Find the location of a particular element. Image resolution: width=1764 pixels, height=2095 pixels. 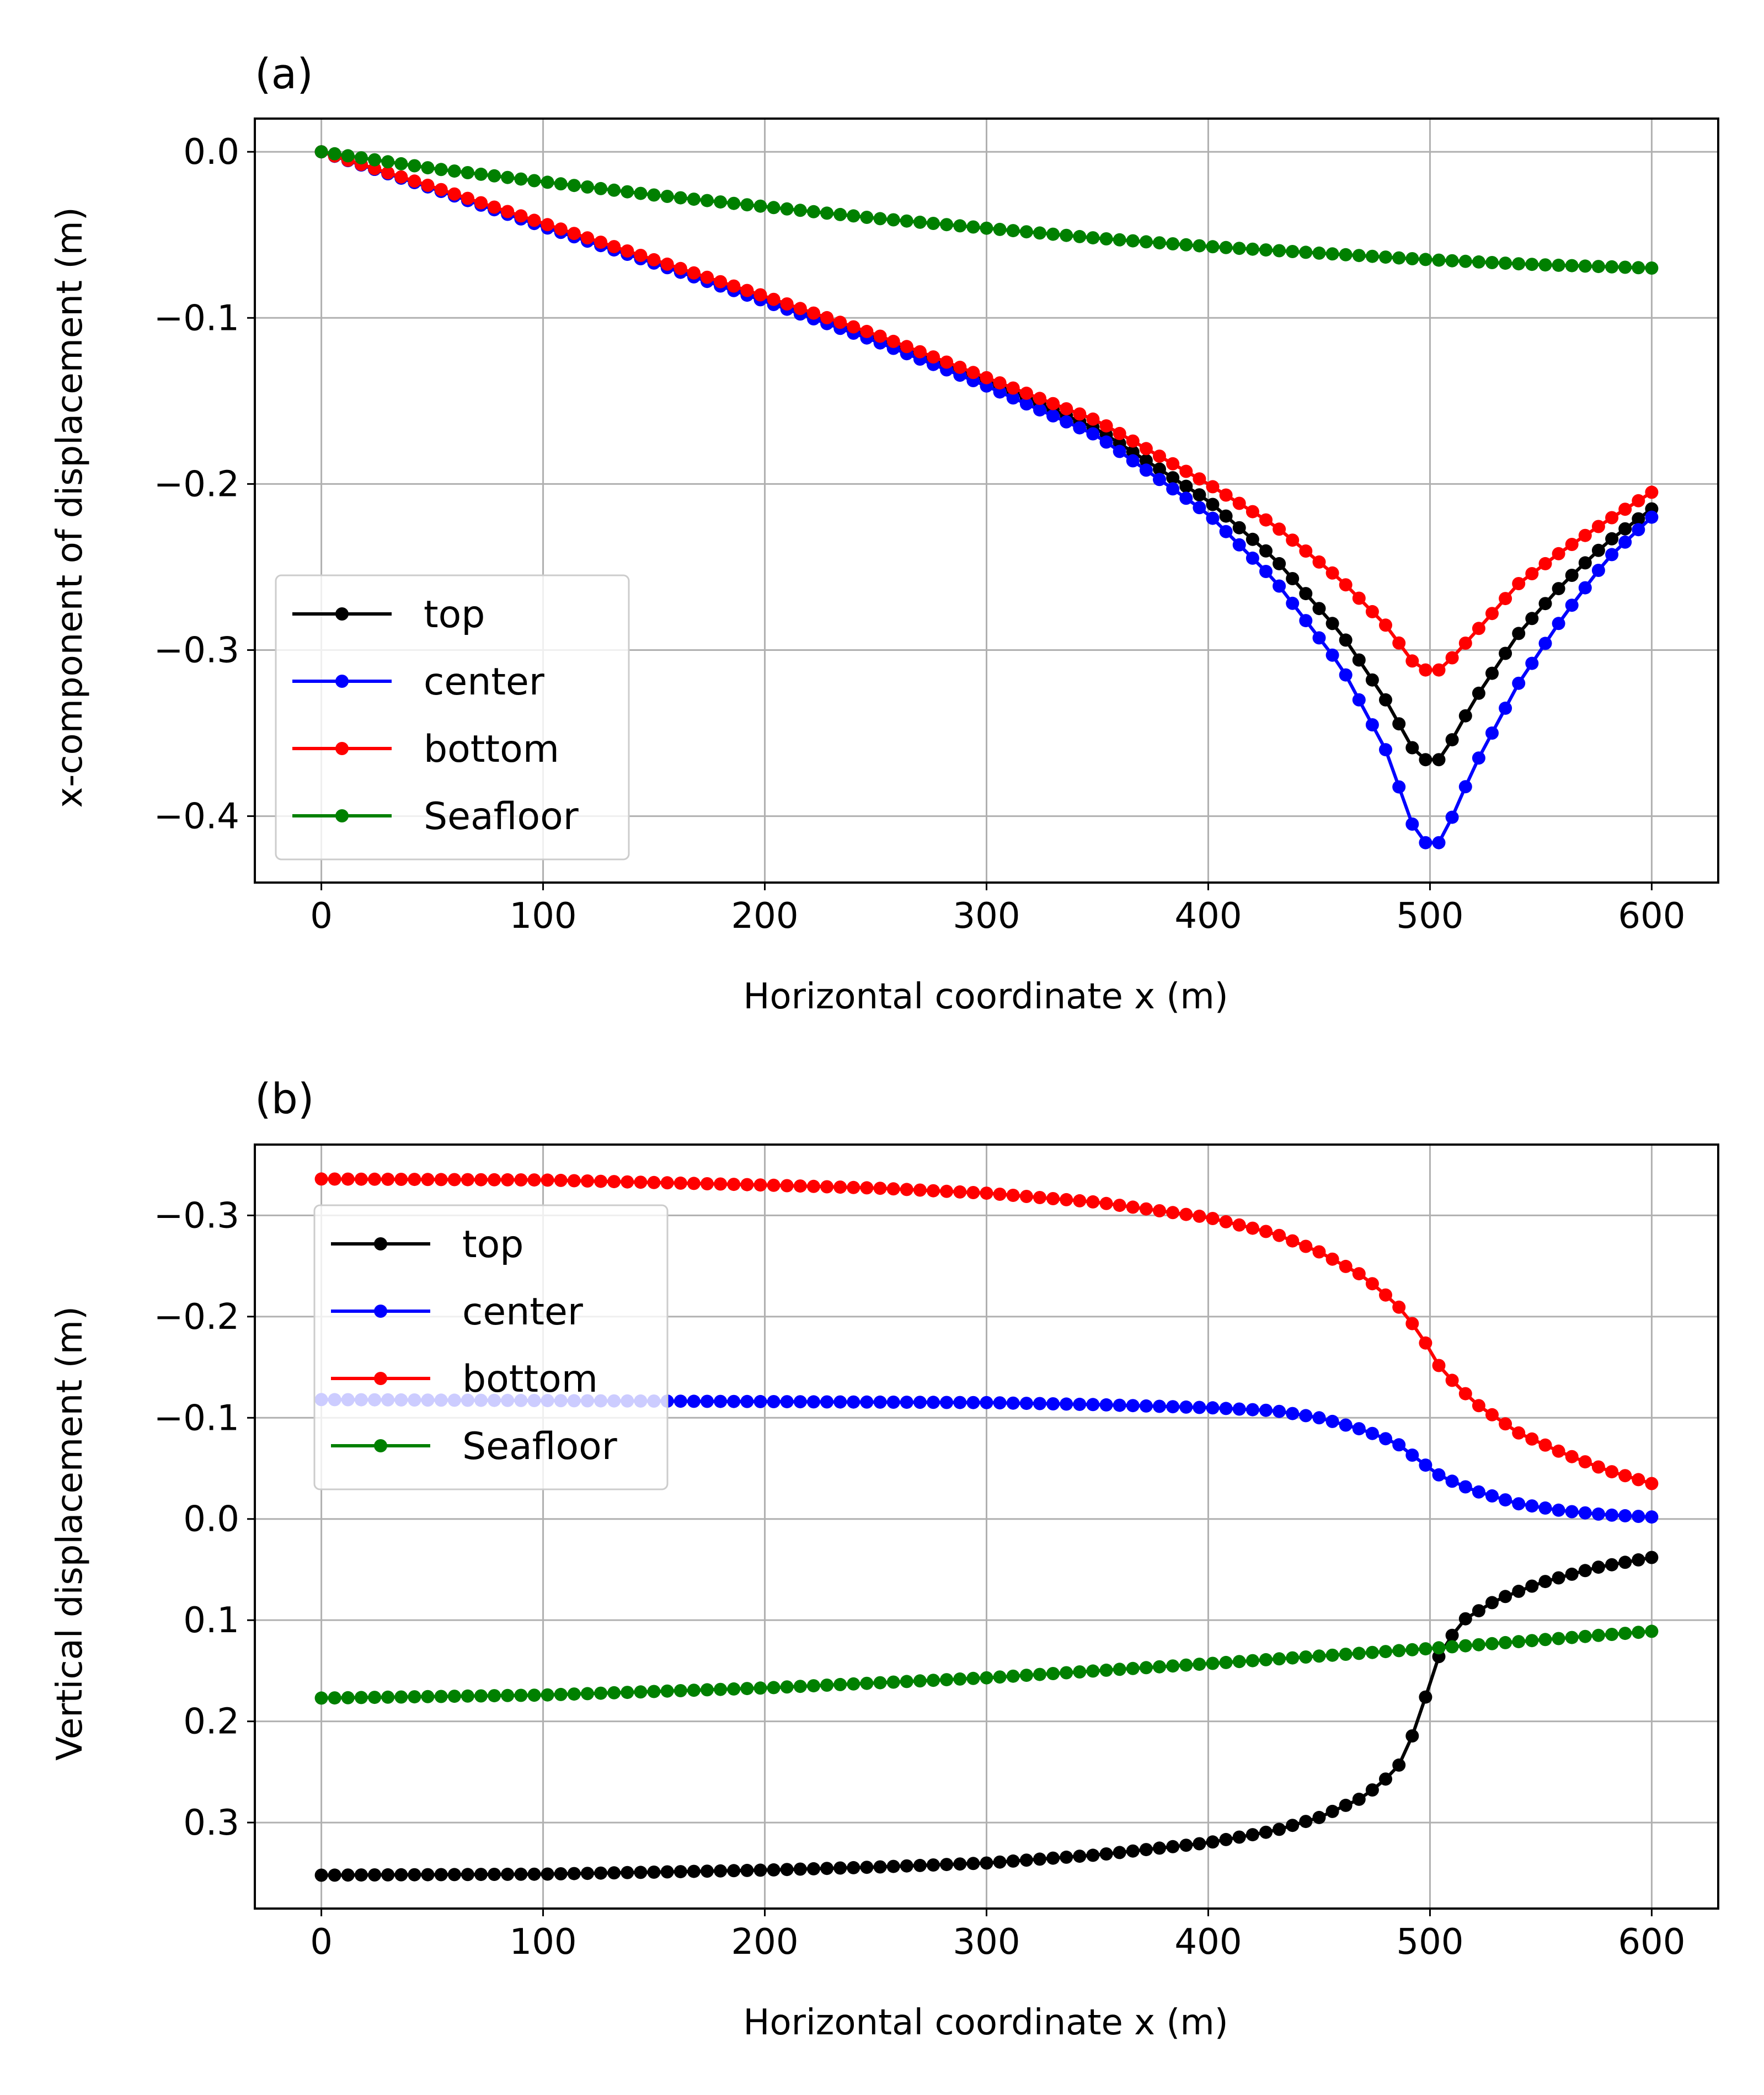

y-tick-label: −0.3 is located at coordinates (196, 1215).